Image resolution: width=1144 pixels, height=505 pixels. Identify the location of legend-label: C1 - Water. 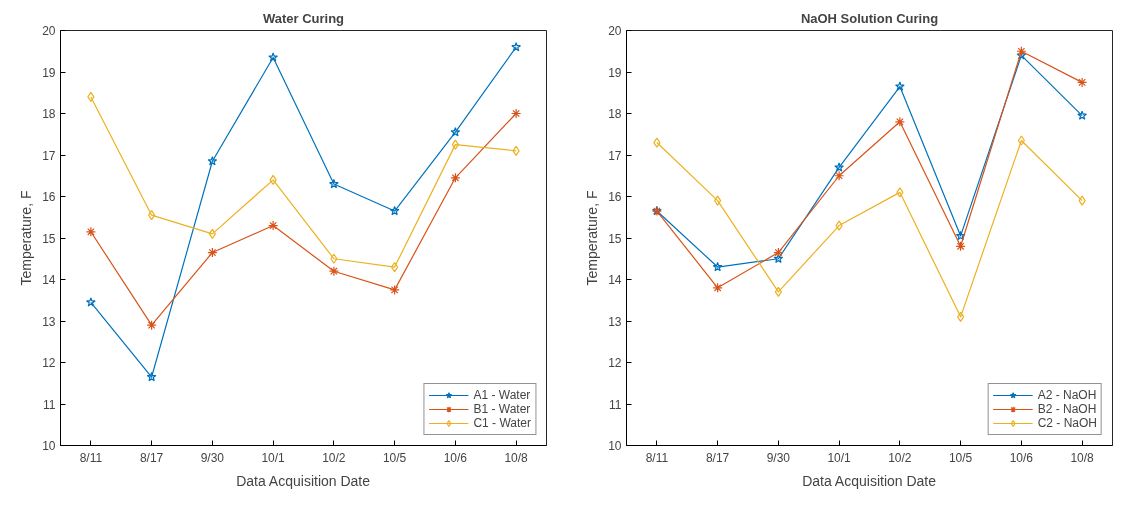
(502, 423).